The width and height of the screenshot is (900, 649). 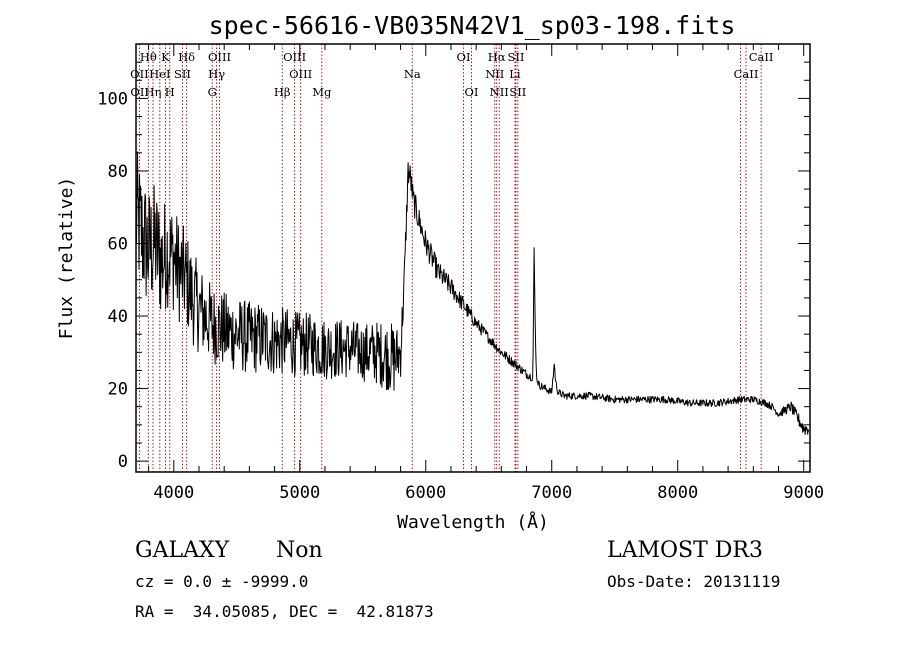 What do you see at coordinates (66, 258) in the screenshot?
I see `y-axis-label: Flux (relative)` at bounding box center [66, 258].